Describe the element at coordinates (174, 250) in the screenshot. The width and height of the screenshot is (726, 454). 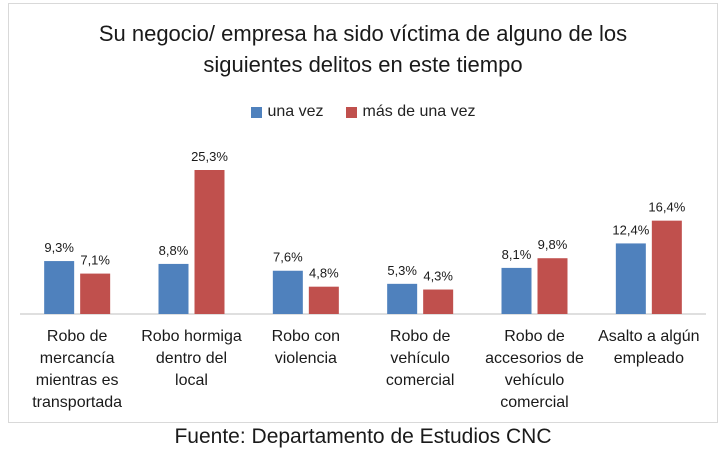
I see `data-label-una-vez-1: 8,8%` at that location.